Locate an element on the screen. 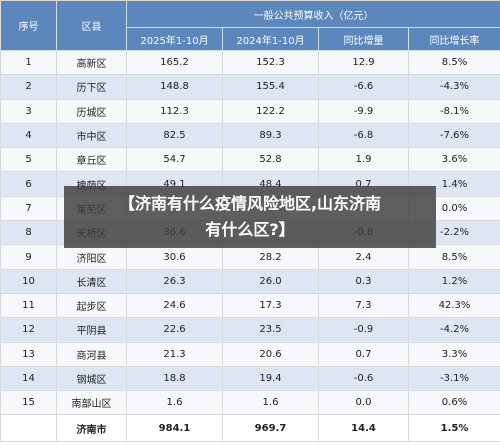  caption-line-2: 有什么区?】 is located at coordinates (250, 229).